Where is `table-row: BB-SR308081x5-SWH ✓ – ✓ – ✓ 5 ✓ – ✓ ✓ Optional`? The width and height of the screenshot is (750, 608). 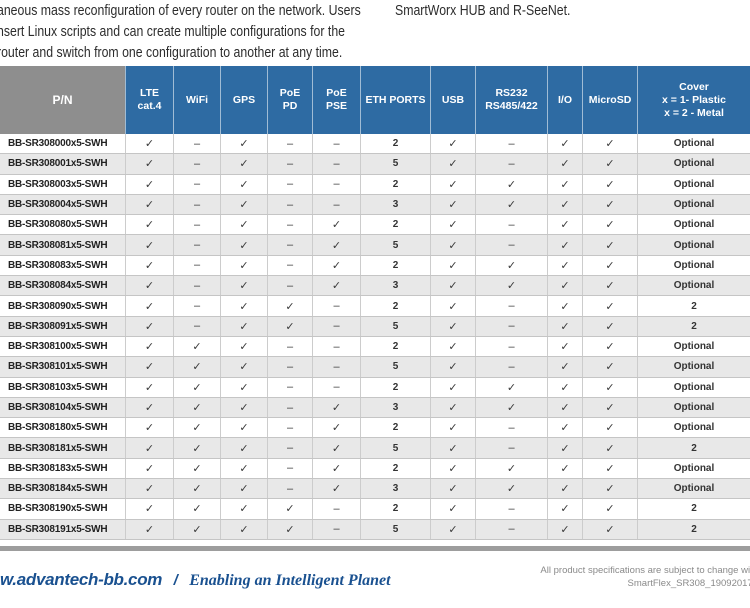 table-row: BB-SR308081x5-SWH ✓ – ✓ – ✓ 5 ✓ – ✓ ✓ Optional is located at coordinates (375, 245).